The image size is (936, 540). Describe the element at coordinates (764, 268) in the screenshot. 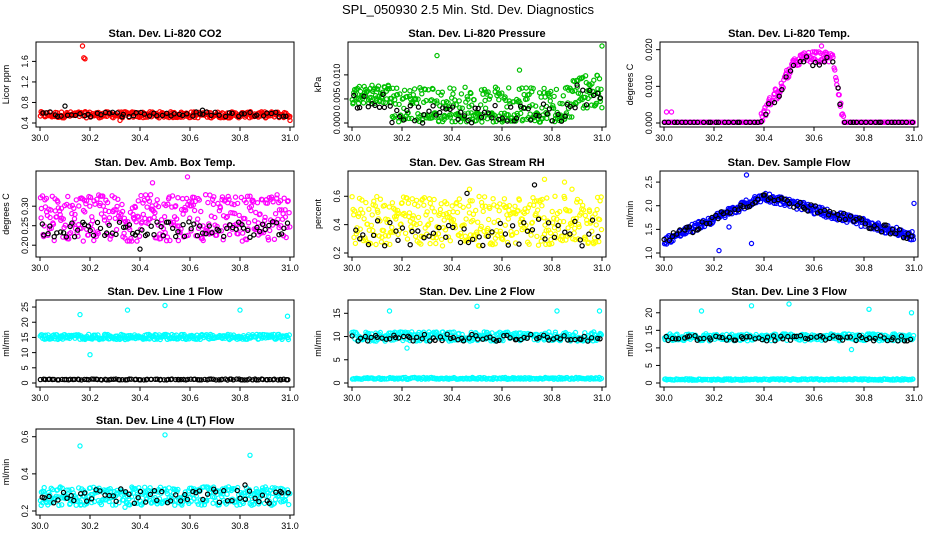

I see `x-tick-label: 30.4` at that location.